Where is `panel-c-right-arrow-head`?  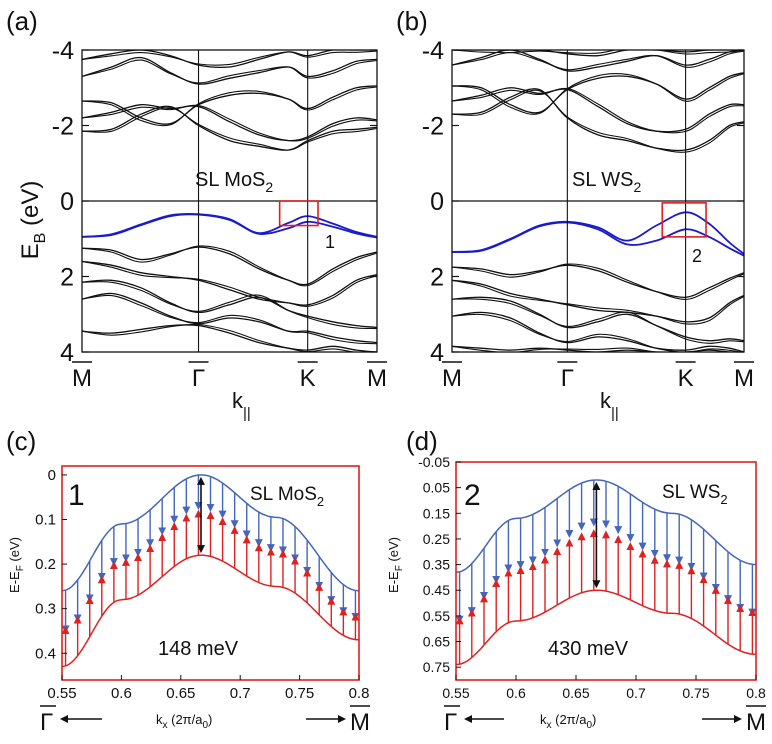 panel-c-right-arrow-head is located at coordinates (342, 719).